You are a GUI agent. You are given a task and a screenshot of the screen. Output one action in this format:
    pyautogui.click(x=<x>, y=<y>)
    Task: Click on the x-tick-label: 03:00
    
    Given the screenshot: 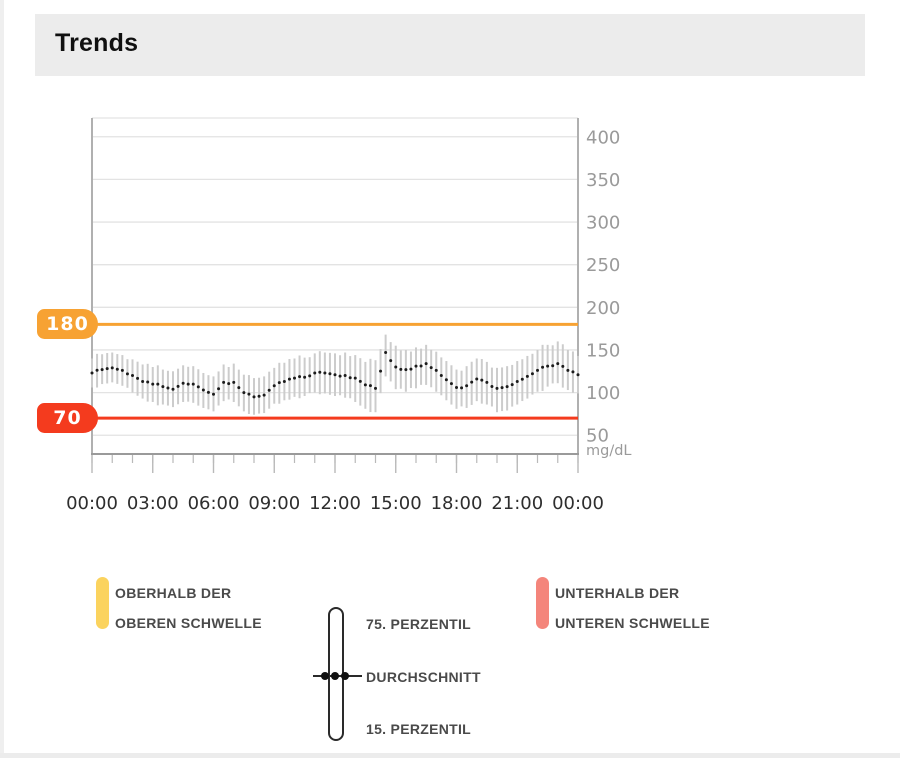 What is the action you would take?
    pyautogui.click(x=153, y=503)
    